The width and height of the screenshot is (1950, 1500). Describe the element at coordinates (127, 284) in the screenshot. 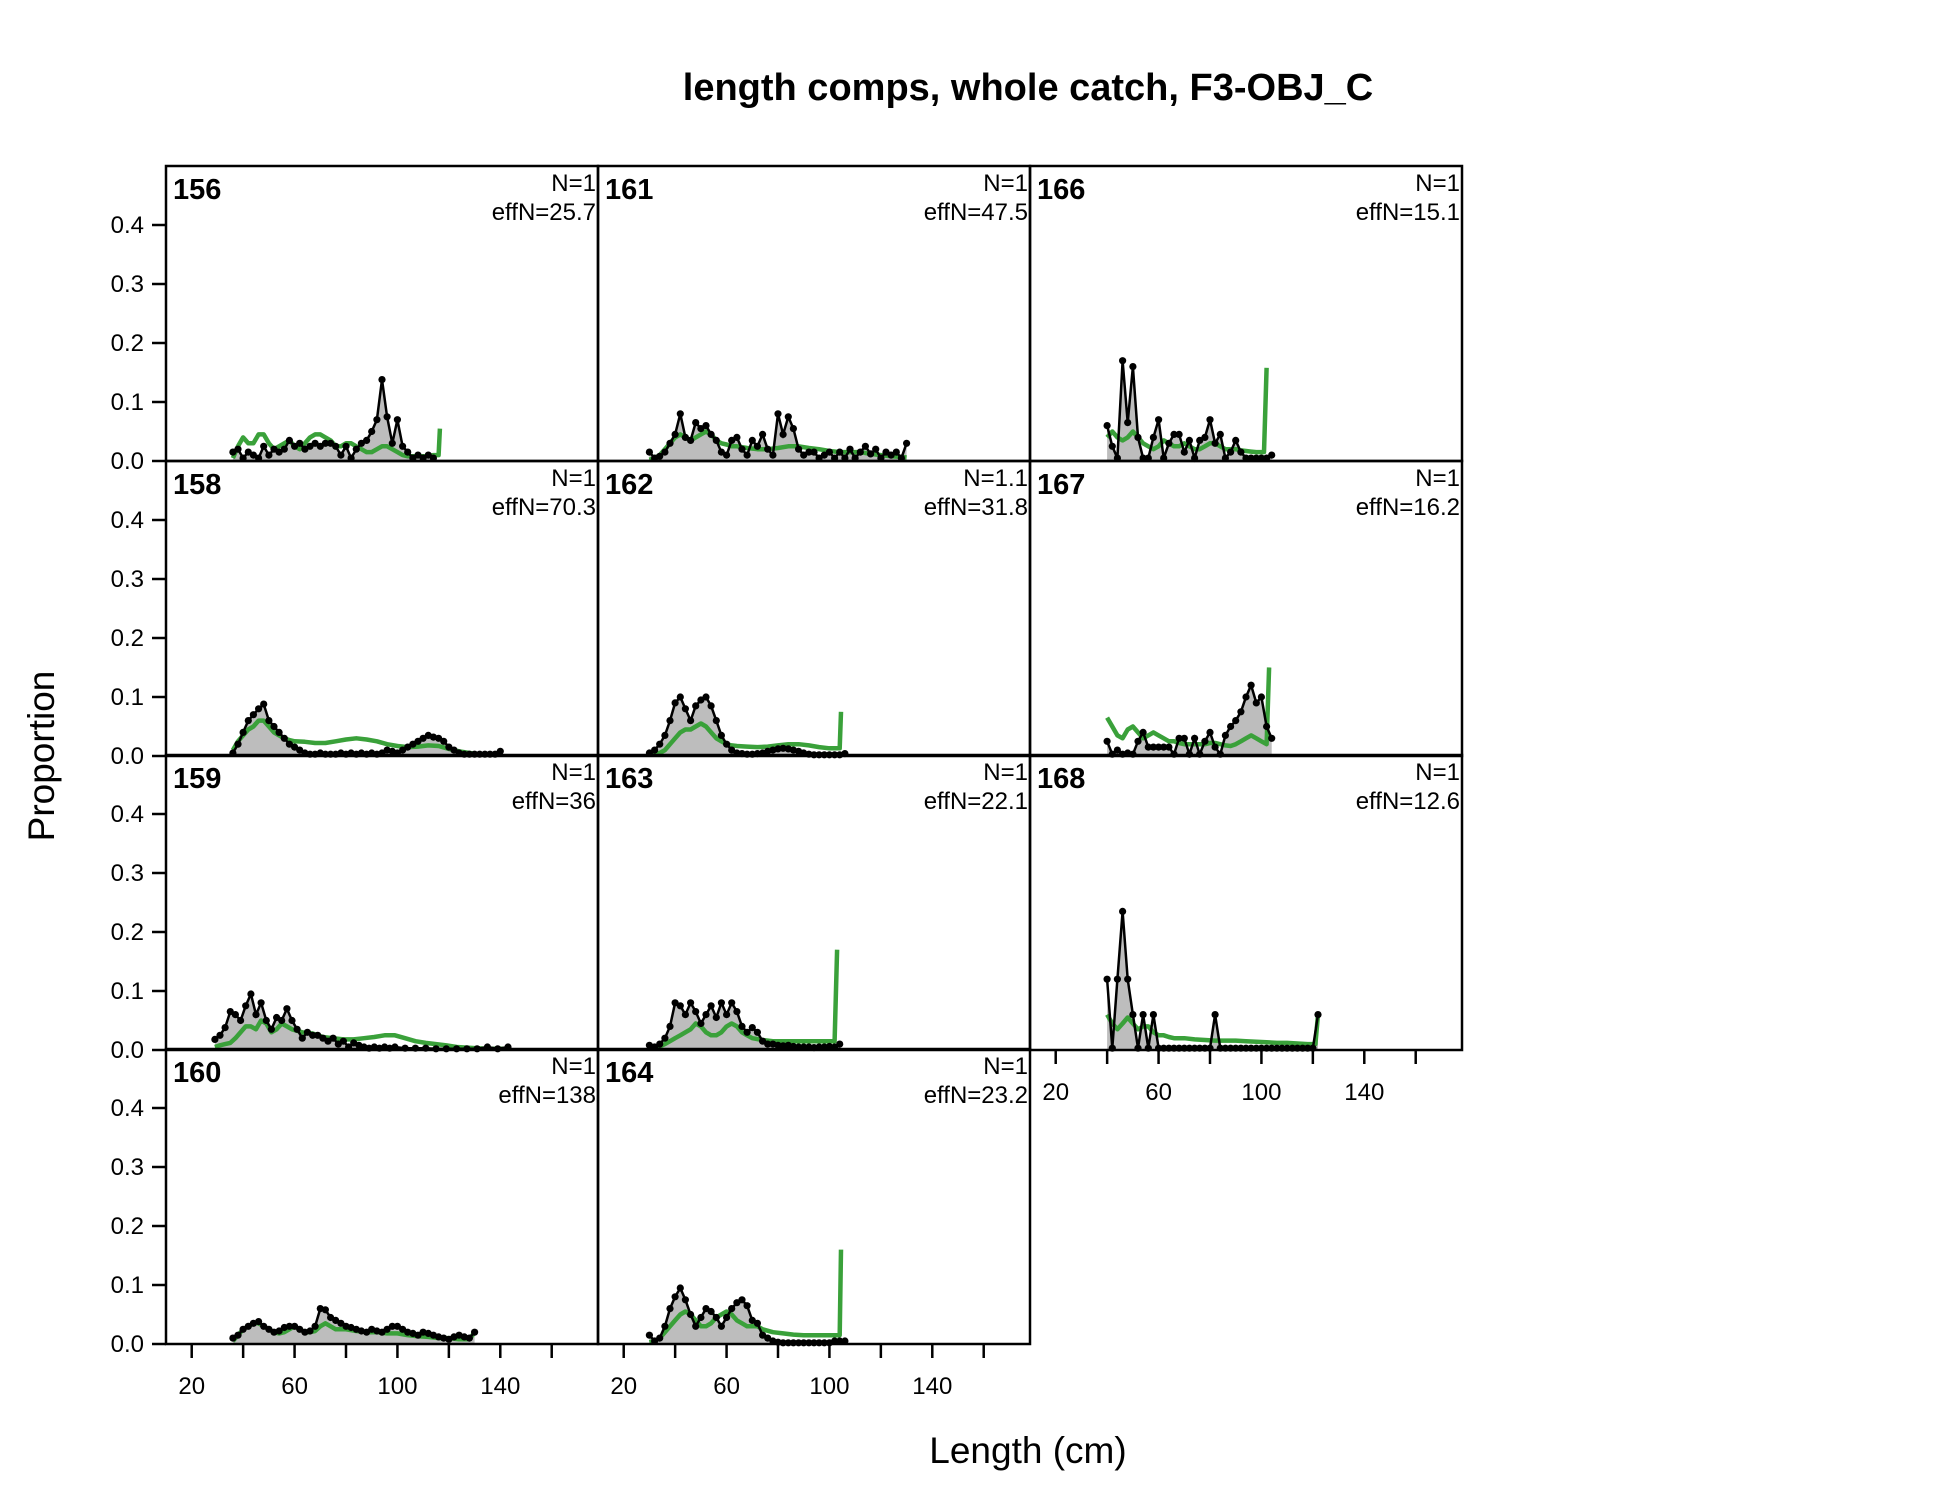

I see `y-tick-label: 0.3` at that location.